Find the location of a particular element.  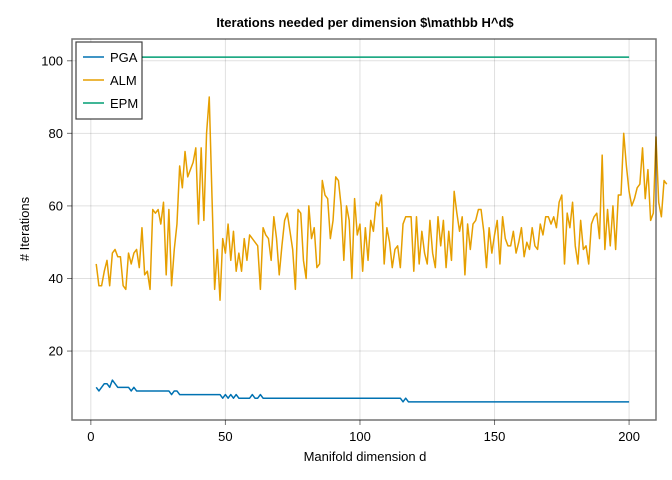

y-tick-label: 40 is located at coordinates (56, 278).